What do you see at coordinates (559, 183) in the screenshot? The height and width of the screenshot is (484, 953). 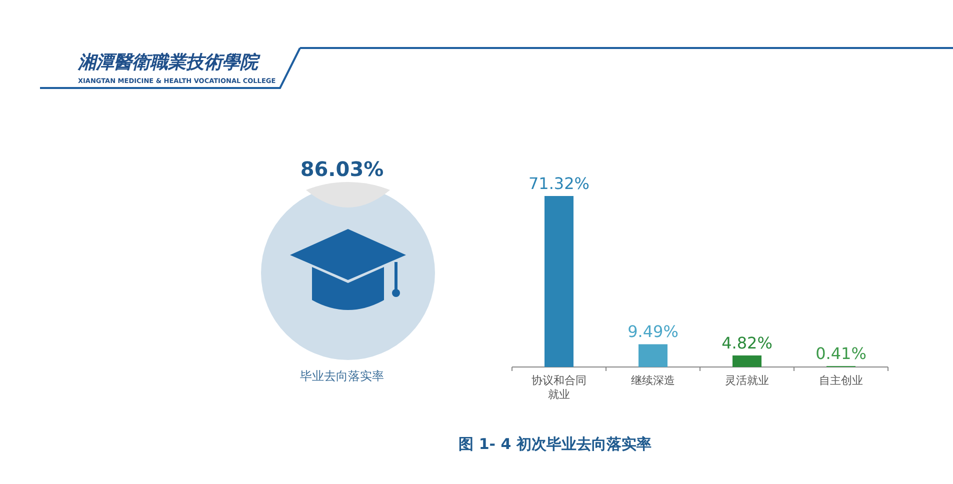 I see `data-label: 71.32%` at bounding box center [559, 183].